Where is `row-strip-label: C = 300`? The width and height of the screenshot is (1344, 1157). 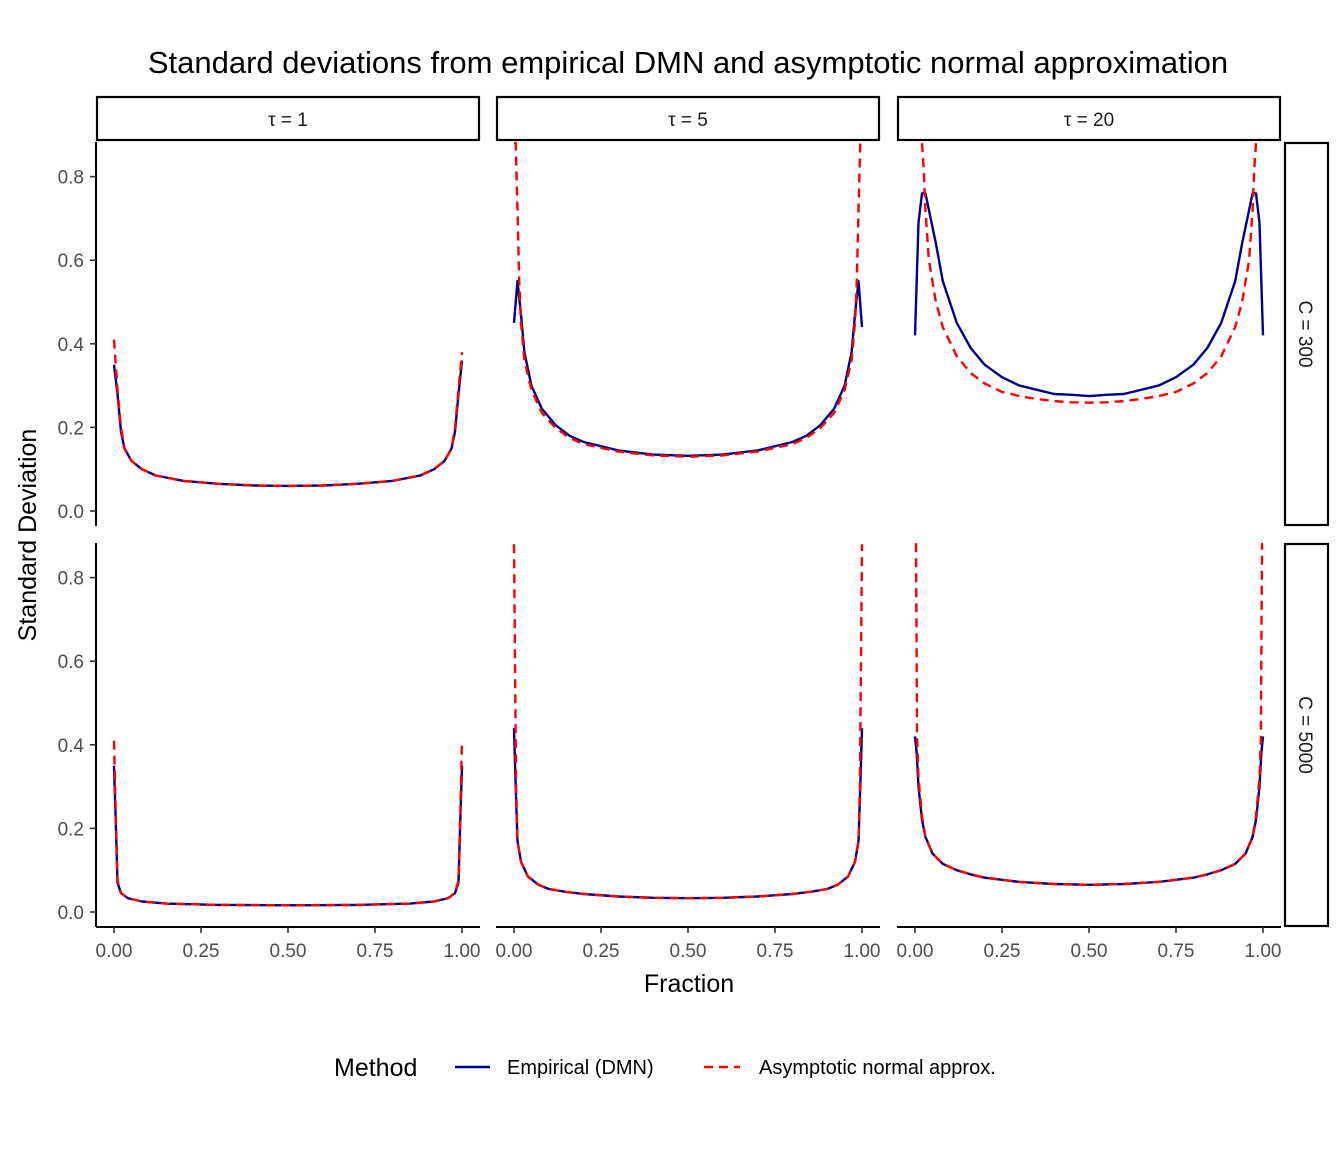
row-strip-label: C = 300 is located at coordinates (1304, 333).